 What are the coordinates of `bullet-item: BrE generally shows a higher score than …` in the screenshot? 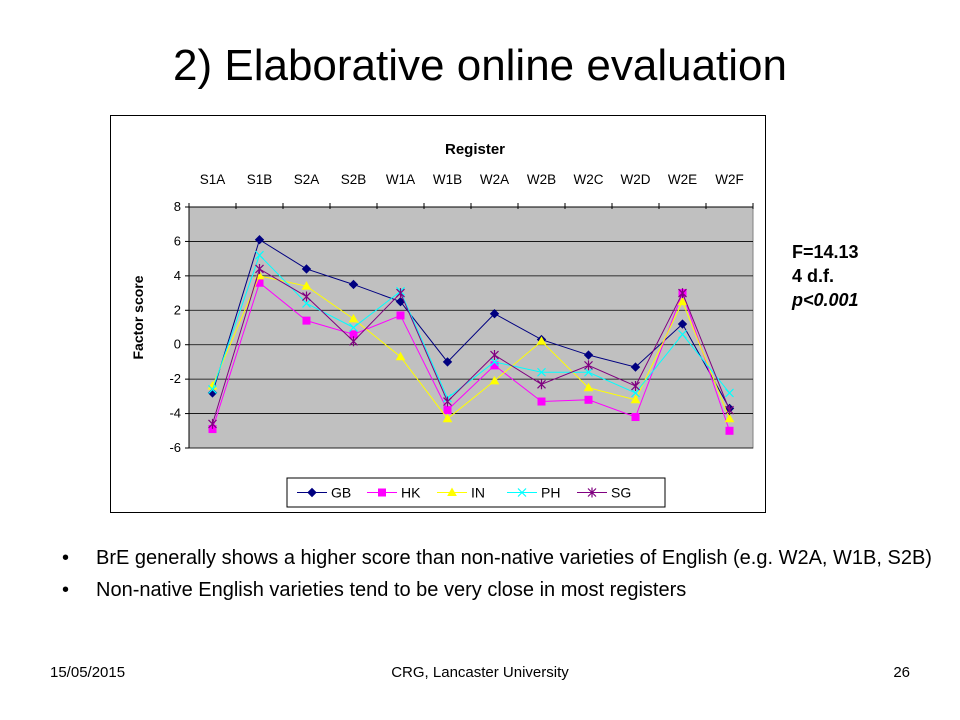 It's located at (502, 558).